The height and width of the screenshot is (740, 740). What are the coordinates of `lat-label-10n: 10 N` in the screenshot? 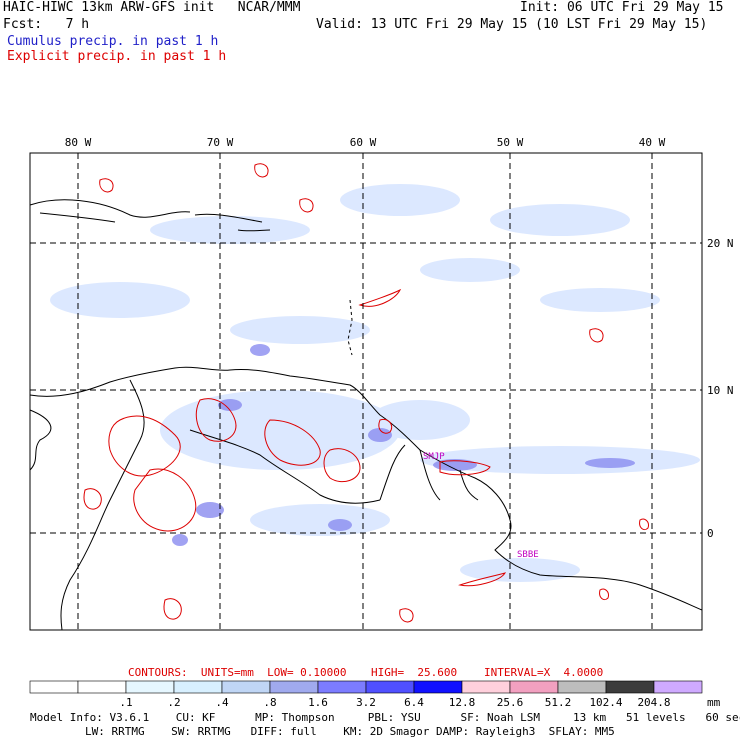 It's located at (720, 390).